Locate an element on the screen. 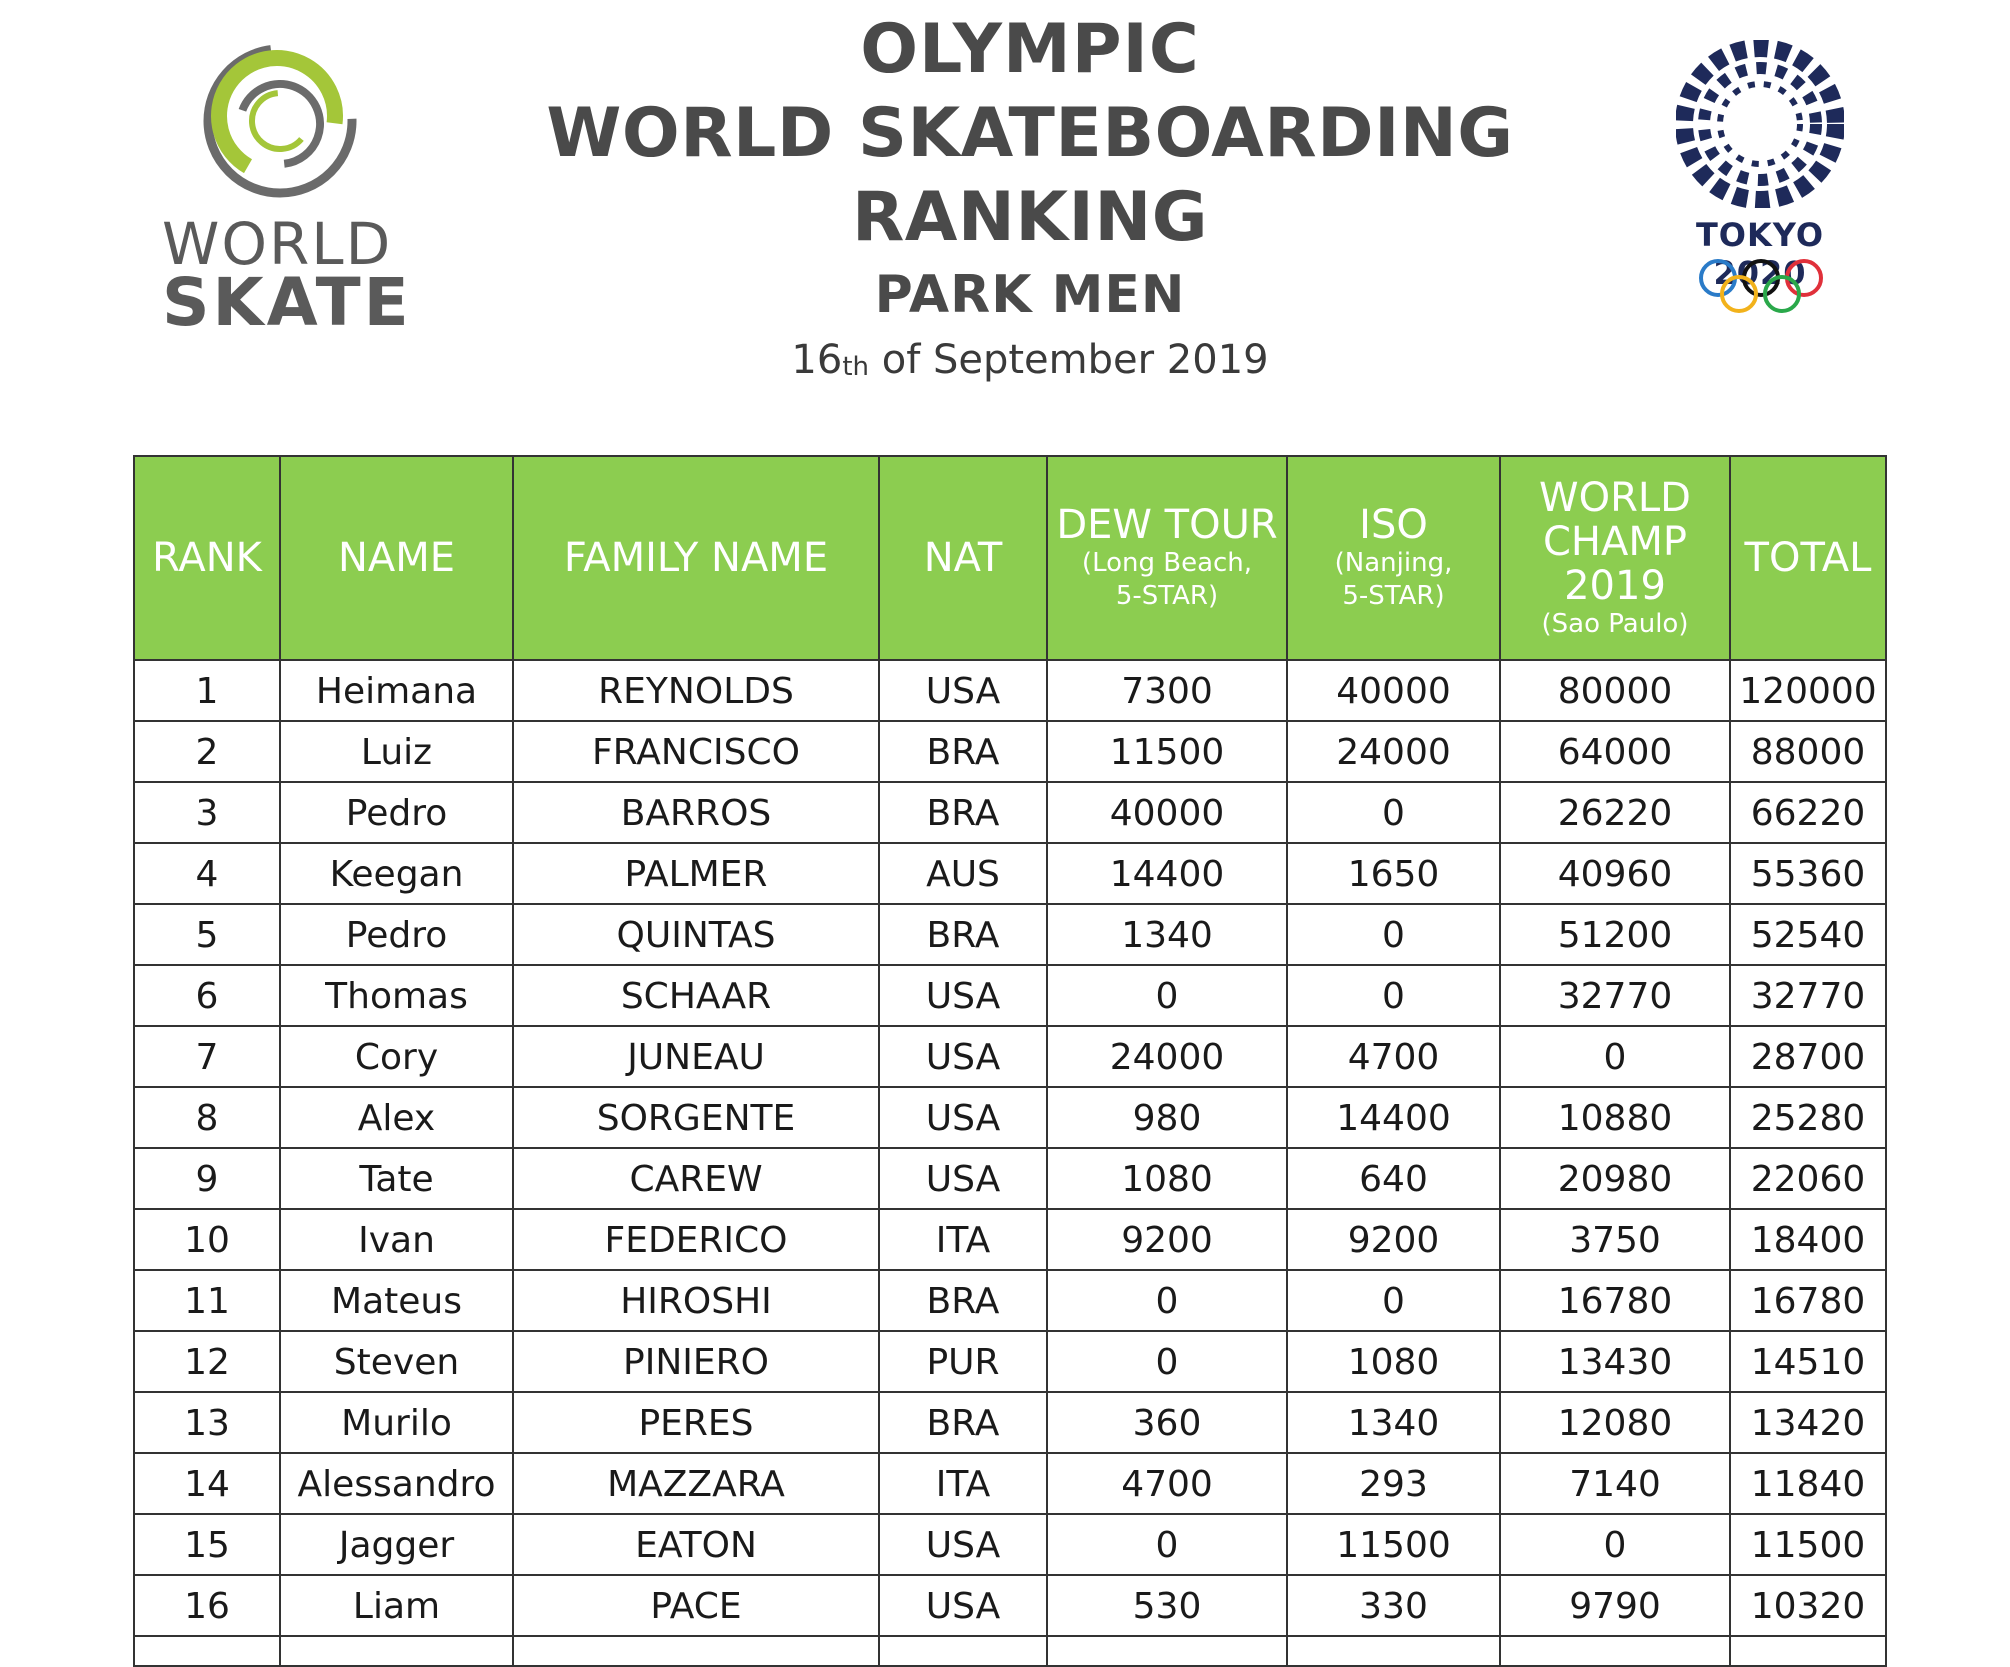 The image size is (2010, 1667). table-row: 8 Alex SORGENTE USA 980 14400 10880 25280 is located at coordinates (1010, 1117).